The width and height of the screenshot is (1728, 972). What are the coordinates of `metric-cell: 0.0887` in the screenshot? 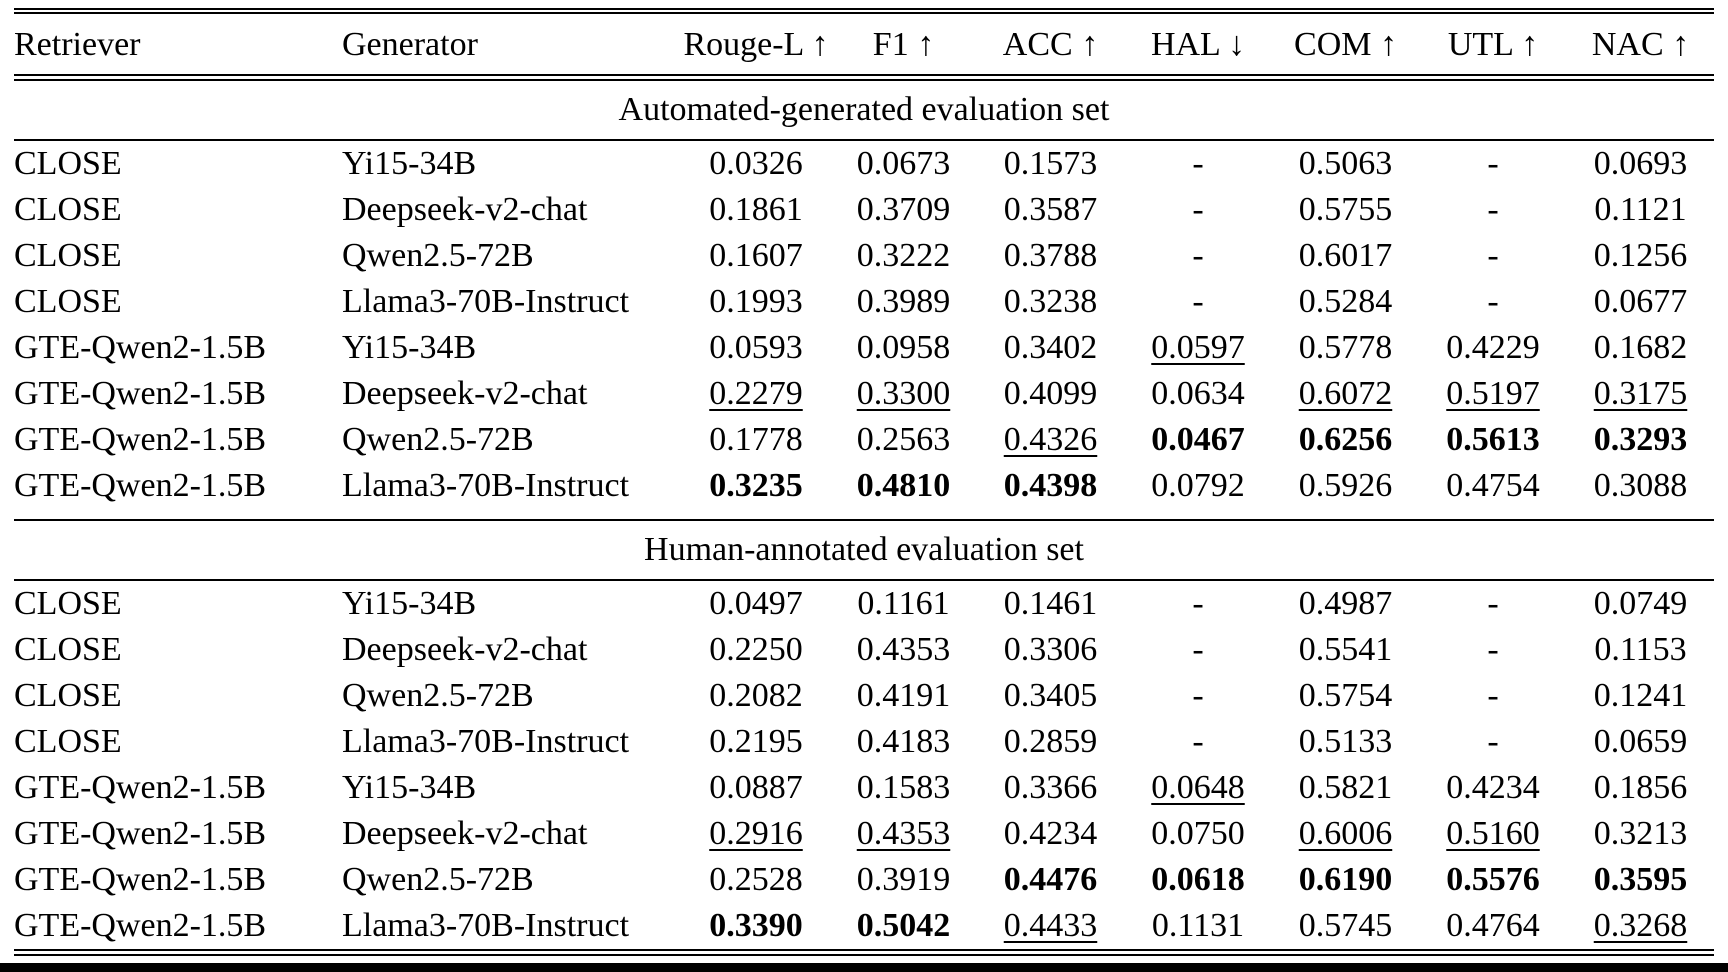 It's located at (756, 788).